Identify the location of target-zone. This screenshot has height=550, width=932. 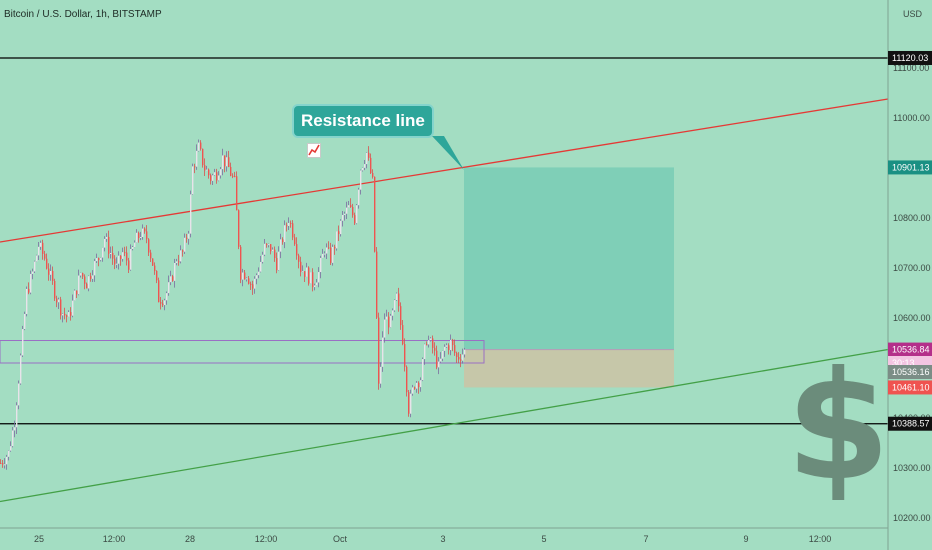
(569, 258).